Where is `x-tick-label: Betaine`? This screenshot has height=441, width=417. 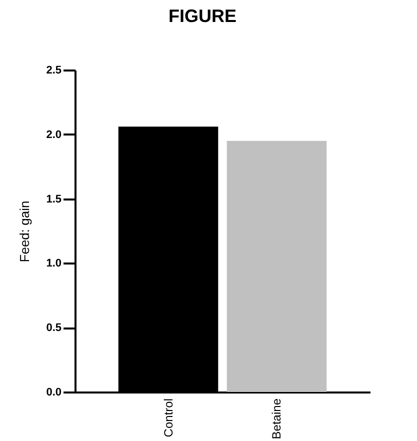
x-tick-label: Betaine is located at coordinates (277, 419).